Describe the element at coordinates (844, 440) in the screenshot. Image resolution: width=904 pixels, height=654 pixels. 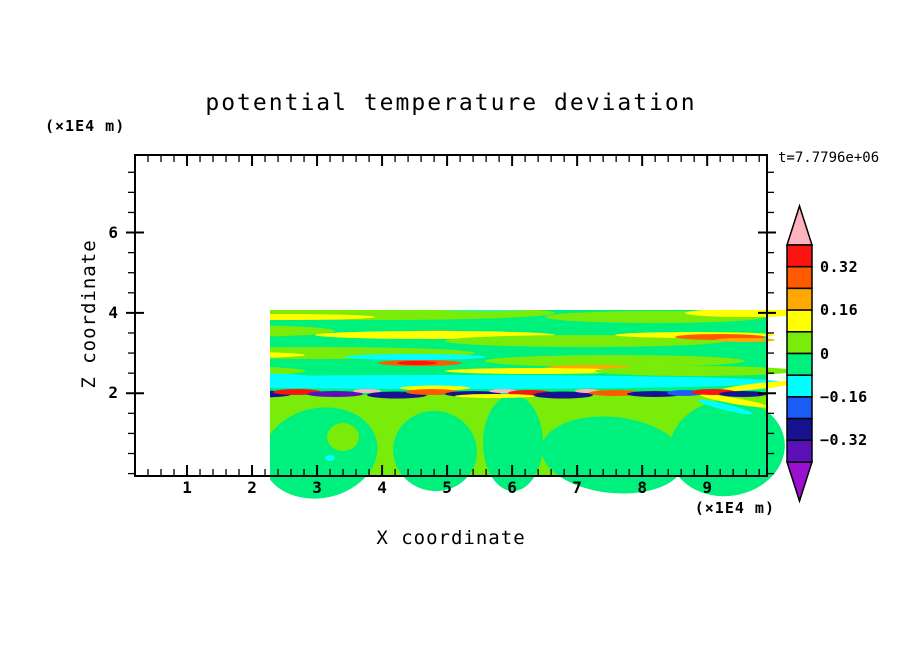
I see `colorbar-label: −0.32` at that location.